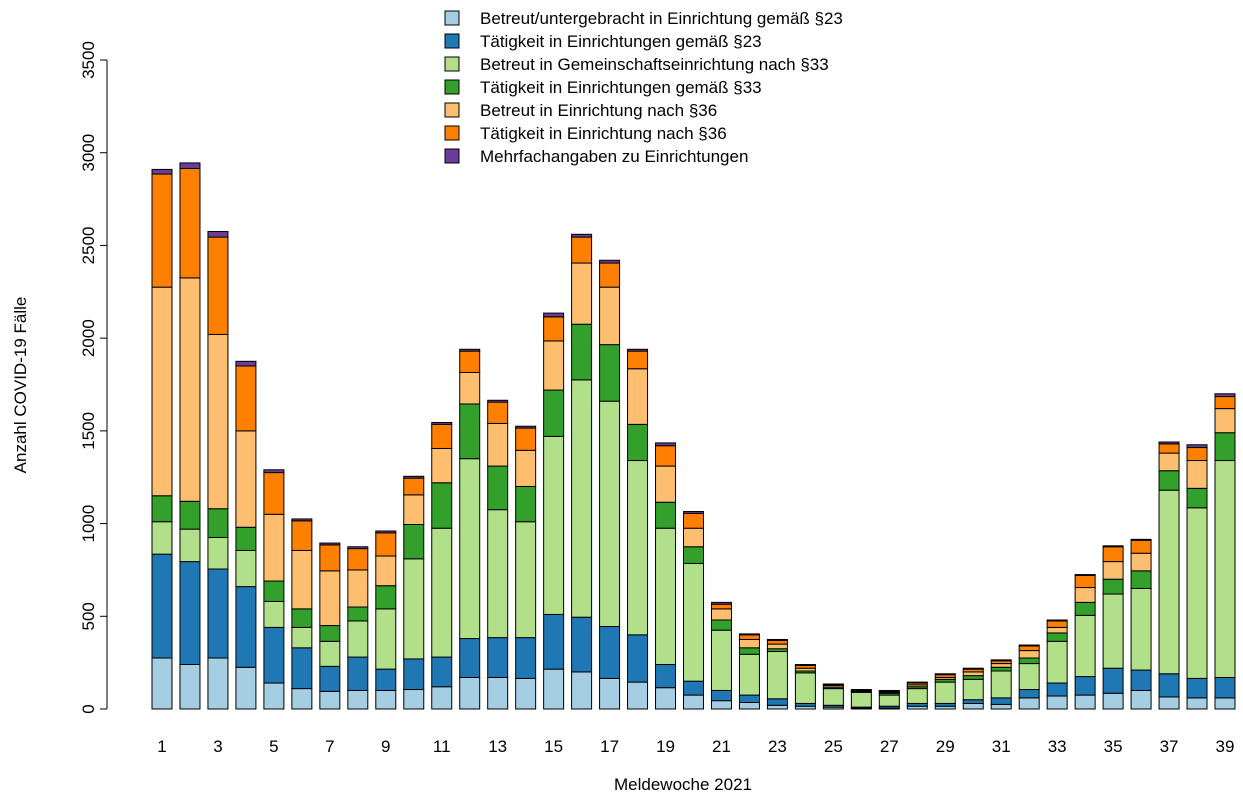 The image size is (1243, 803). Describe the element at coordinates (603, 133) in the screenshot. I see `legend-label: Tätigkeit in Einrichtung nach §36` at that location.